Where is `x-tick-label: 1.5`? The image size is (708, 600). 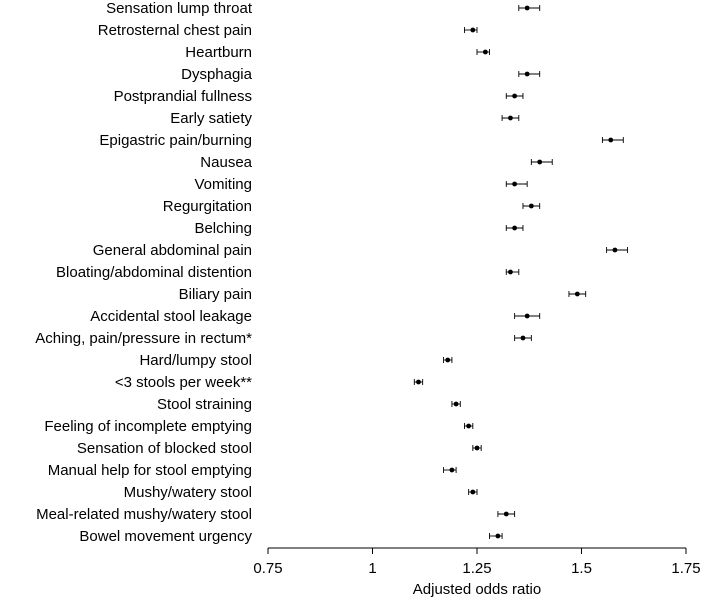
x-tick-label: 1.5 is located at coordinates (581, 568).